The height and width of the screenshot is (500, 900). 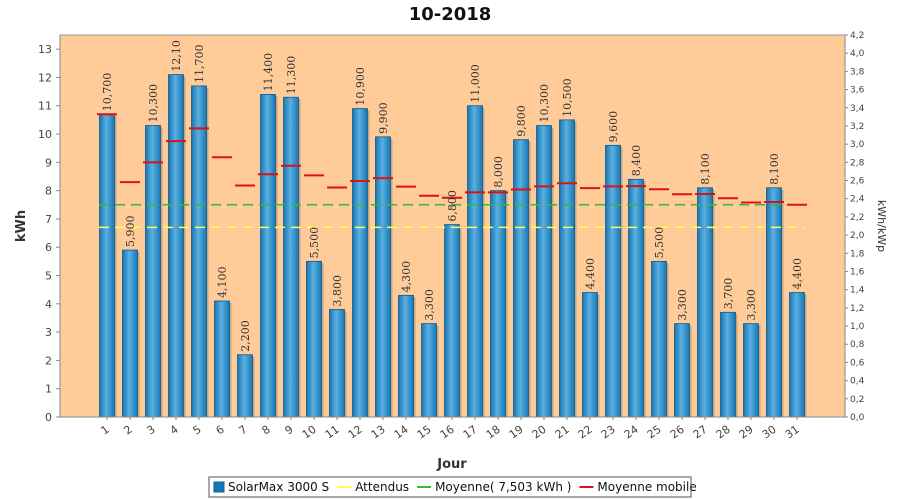 I want to click on x-tick-label: 13, so click(x=378, y=432).